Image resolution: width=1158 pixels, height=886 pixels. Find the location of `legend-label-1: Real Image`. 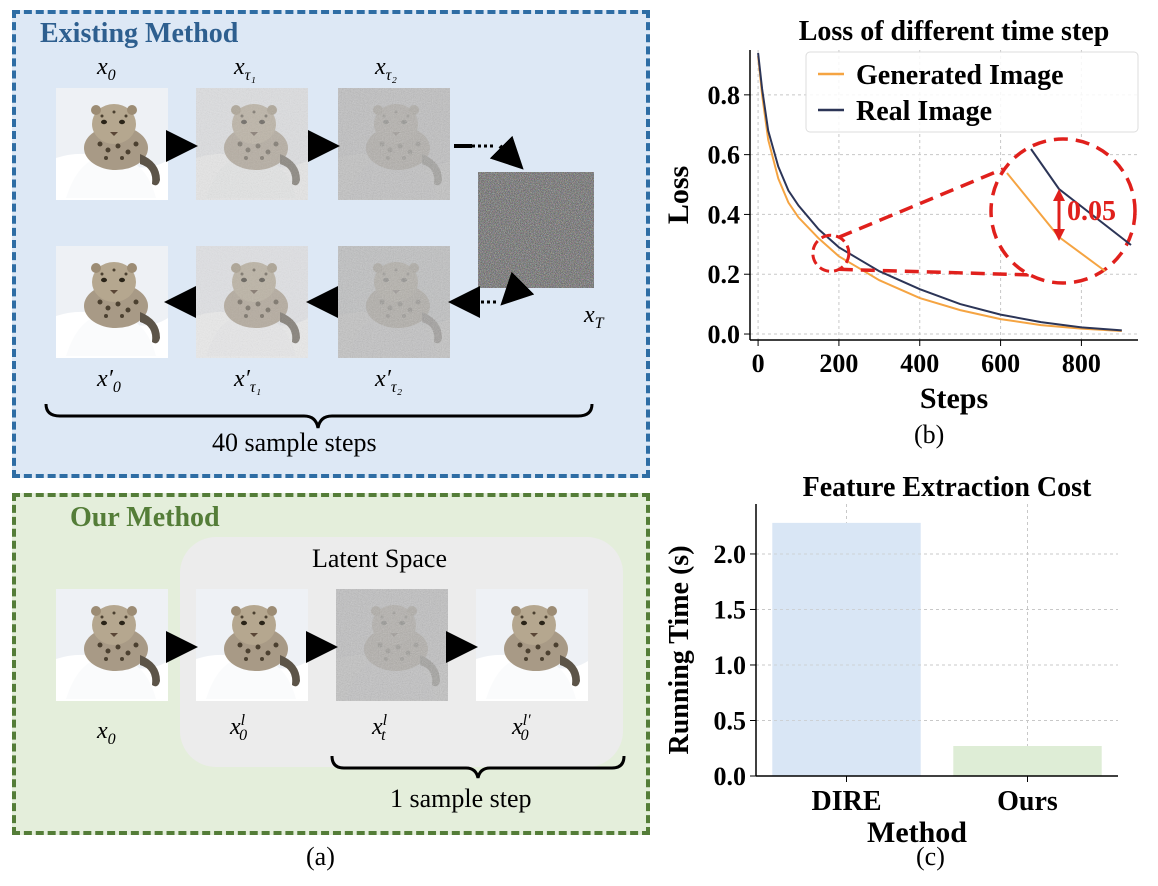

legend-label-1: Real Image is located at coordinates (924, 111).